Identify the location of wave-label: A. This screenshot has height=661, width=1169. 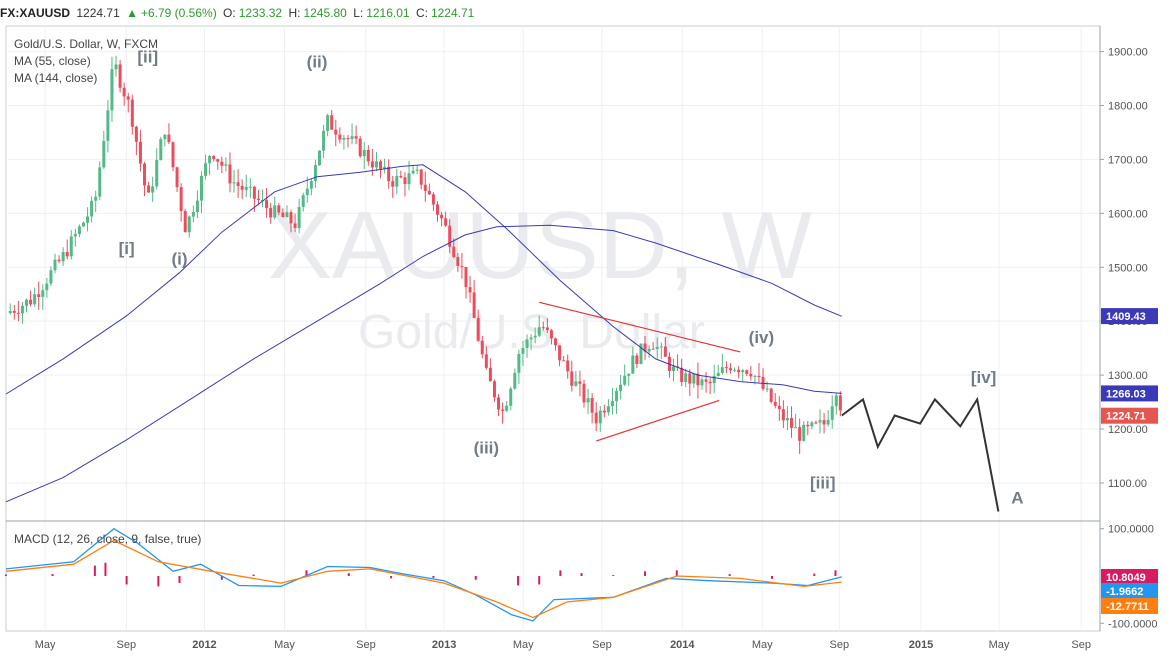
(1017, 497).